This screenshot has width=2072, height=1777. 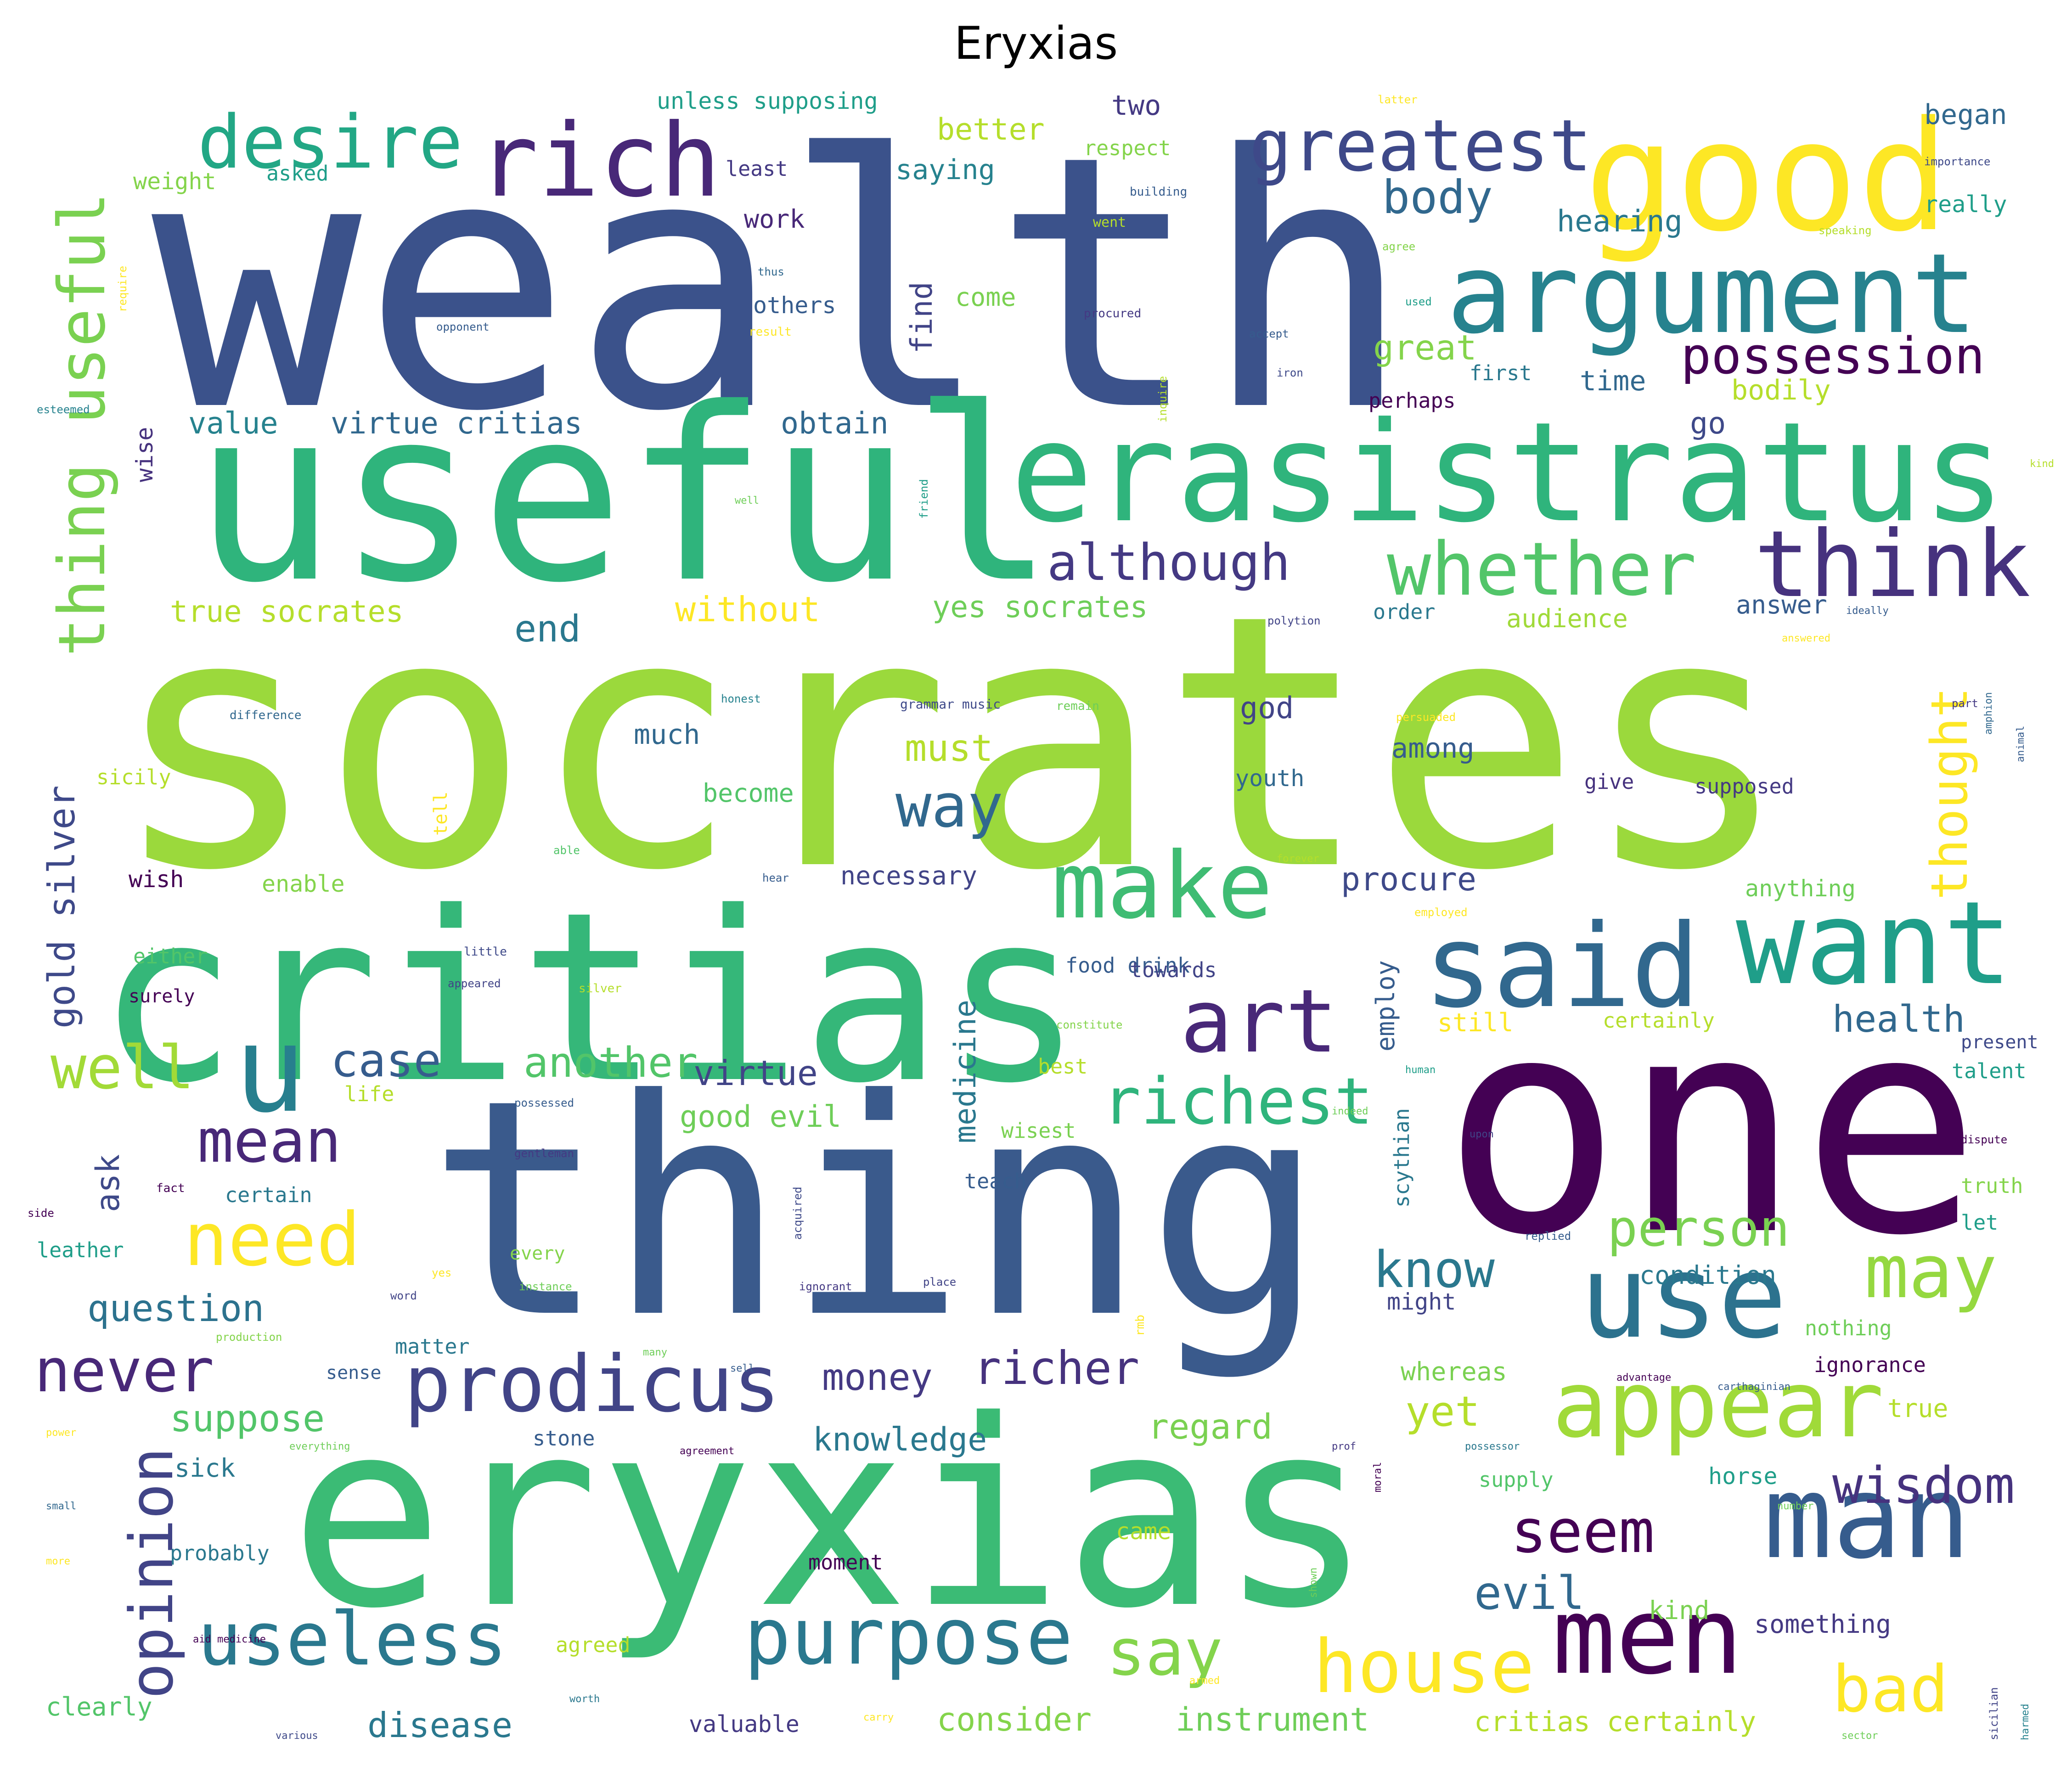 What do you see at coordinates (1680, 1610) in the screenshot?
I see `word-kind: kind` at bounding box center [1680, 1610].